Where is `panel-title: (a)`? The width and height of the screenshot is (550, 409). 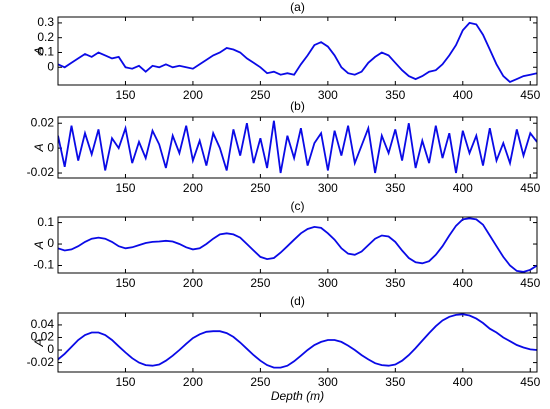 panel-title: (a) is located at coordinates (297, 7).